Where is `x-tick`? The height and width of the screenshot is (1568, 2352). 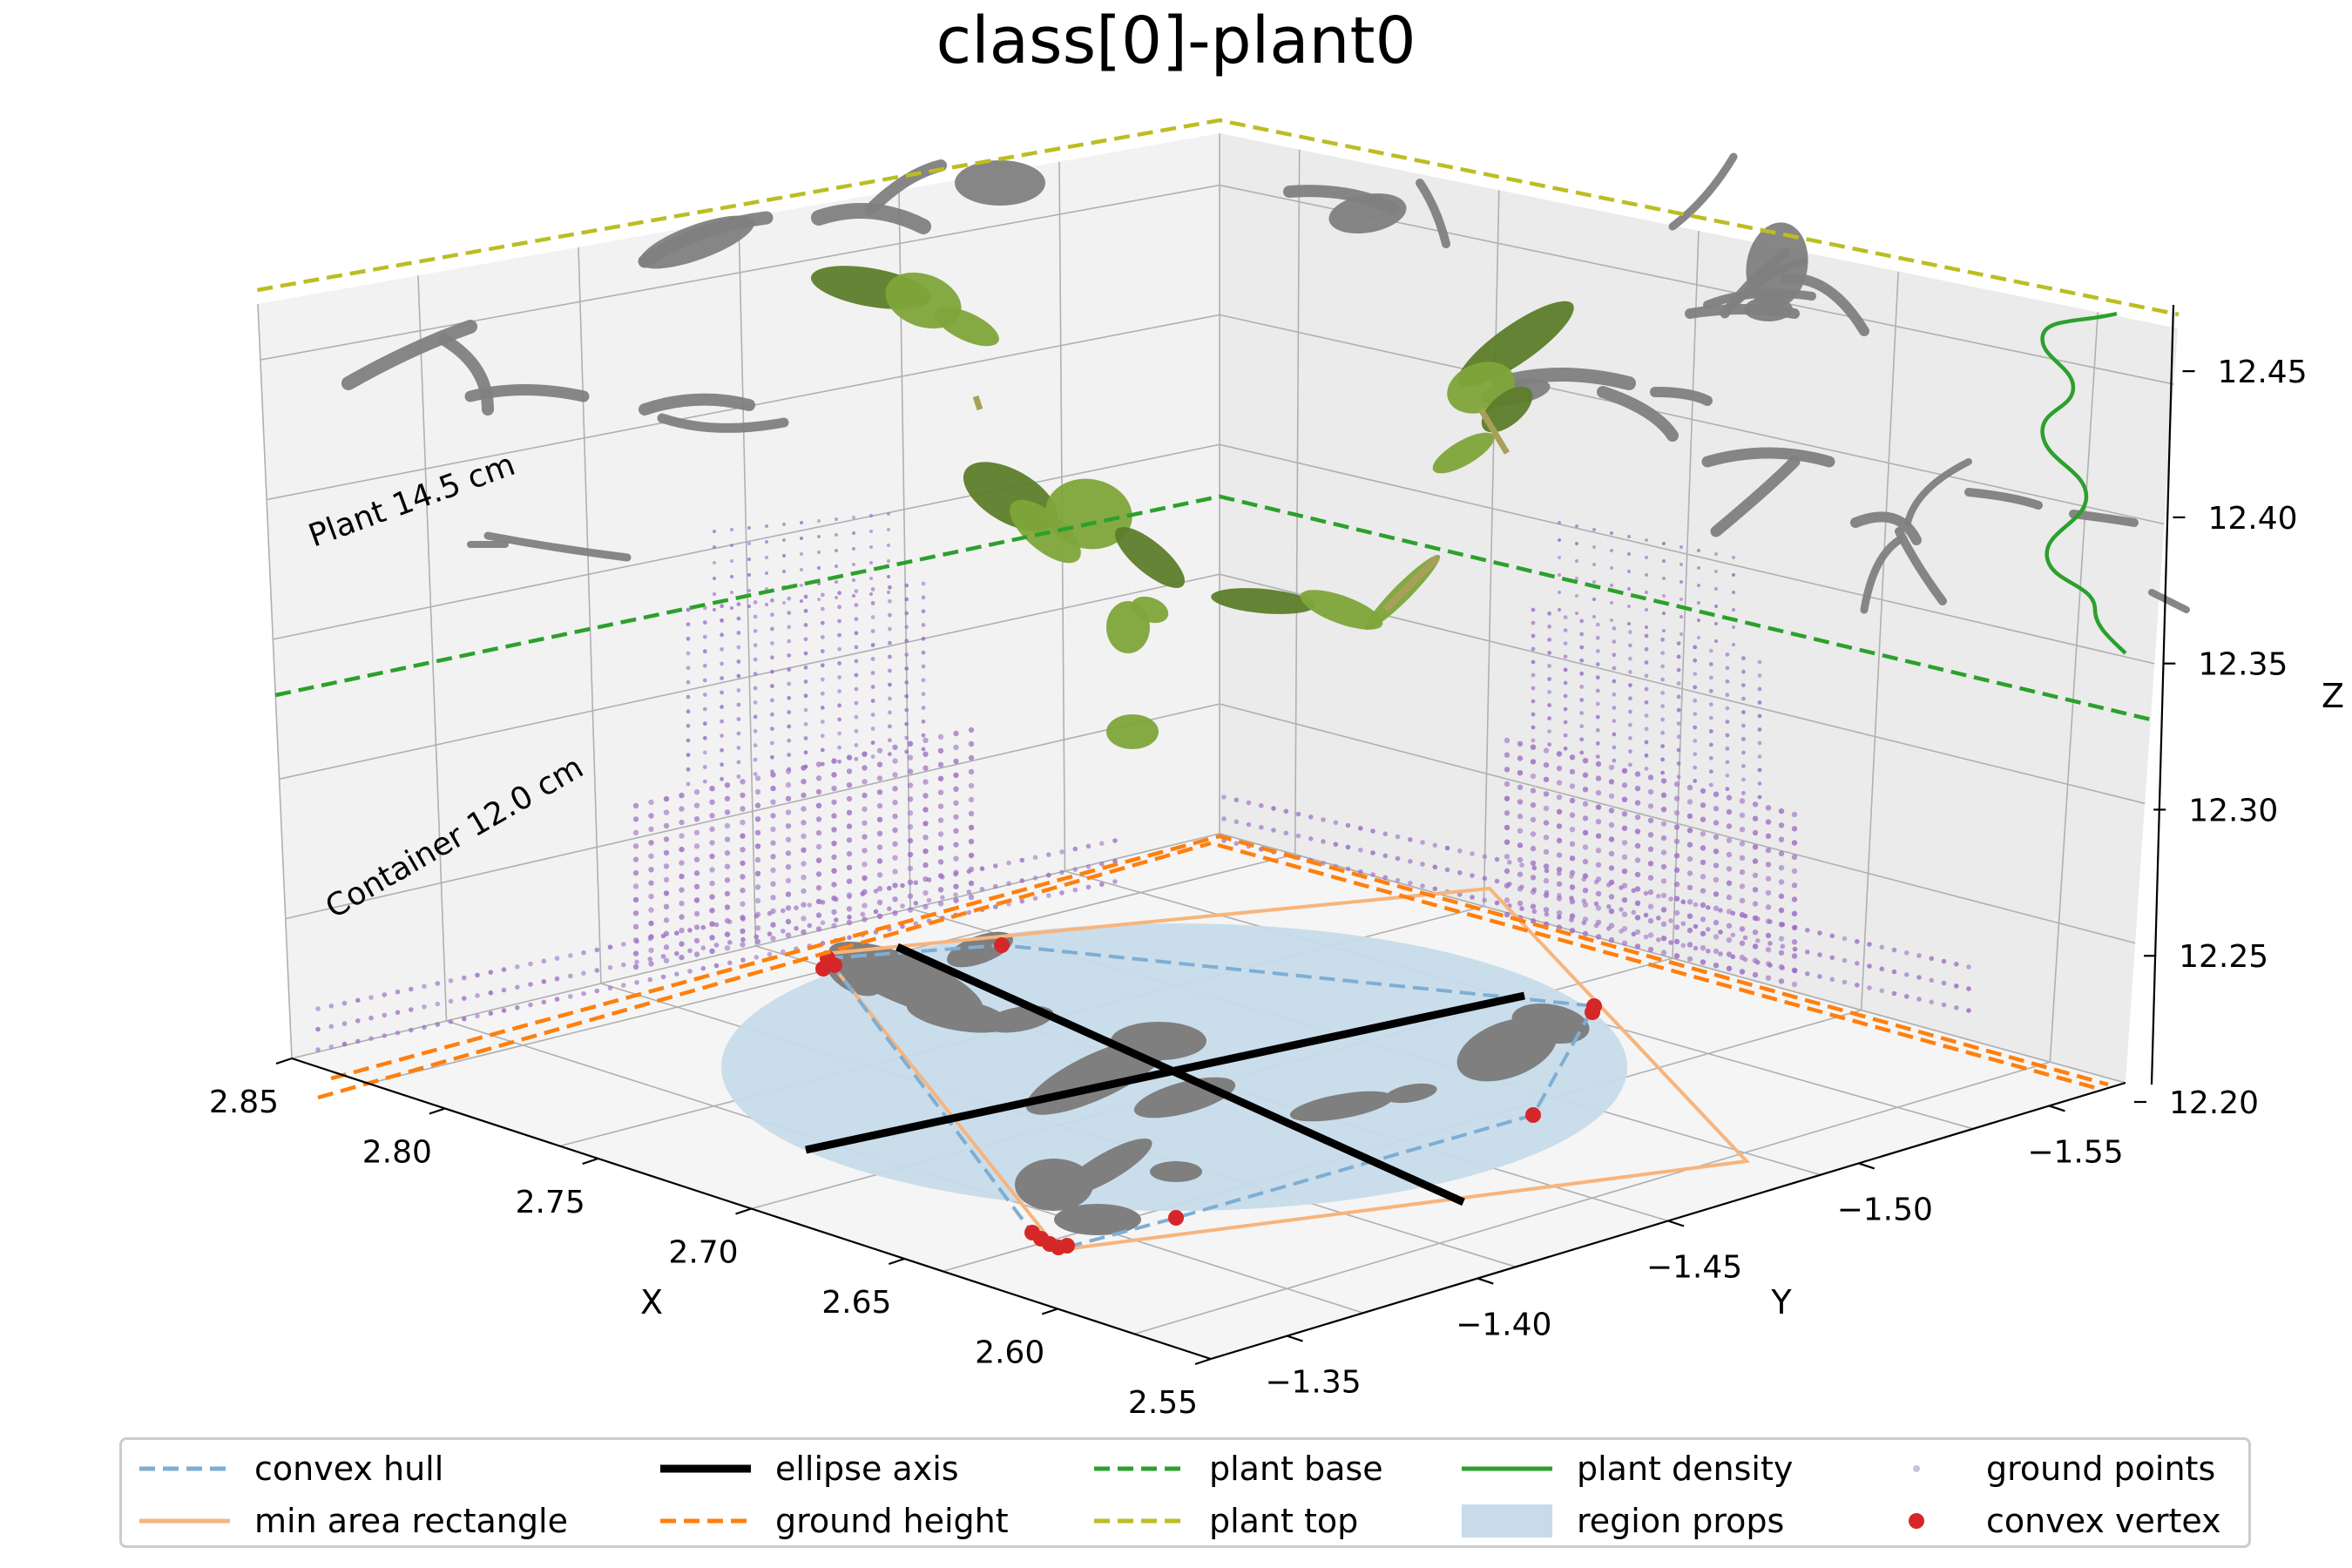
x-tick is located at coordinates (1049, 1311).